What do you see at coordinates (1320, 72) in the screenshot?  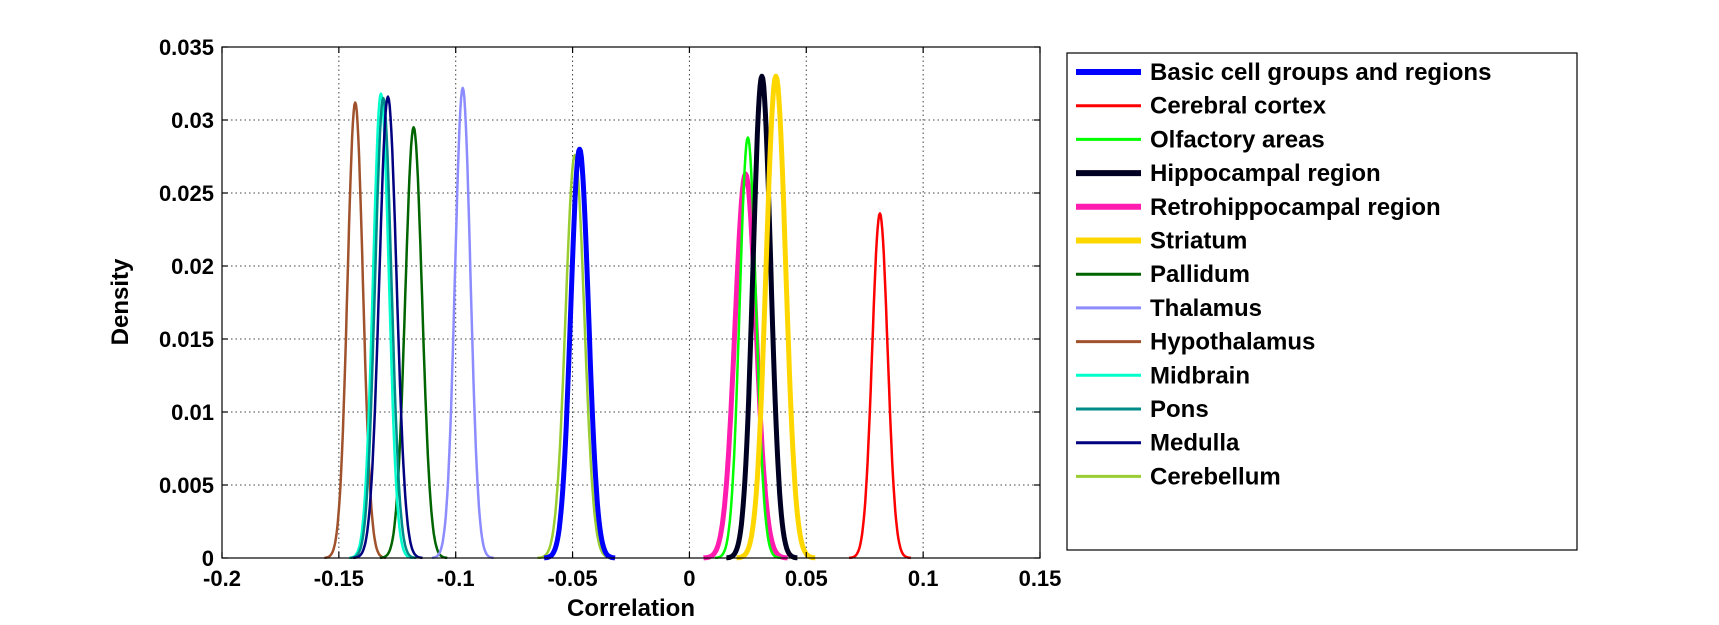 I see `legend-label: Basic cell groups and regions` at bounding box center [1320, 72].